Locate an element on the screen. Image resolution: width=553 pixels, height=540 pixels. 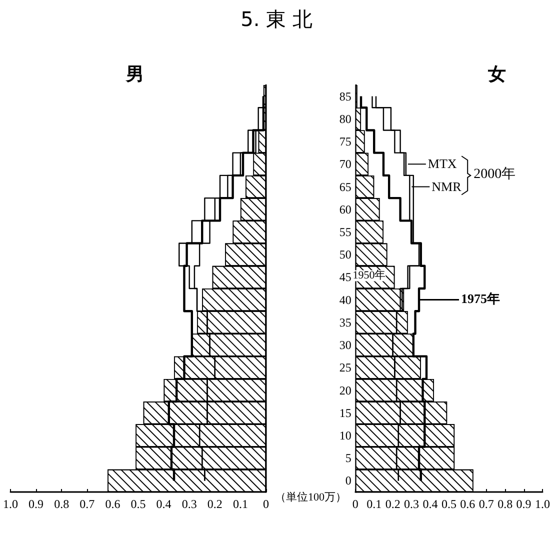
y-tick-label: 10 is located at coordinates (345, 435).